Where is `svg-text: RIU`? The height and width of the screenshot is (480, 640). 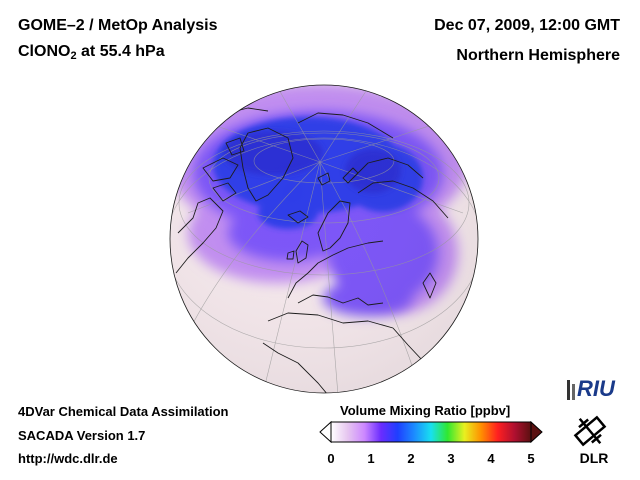
svg-text: RIU is located at coordinates (596, 388).